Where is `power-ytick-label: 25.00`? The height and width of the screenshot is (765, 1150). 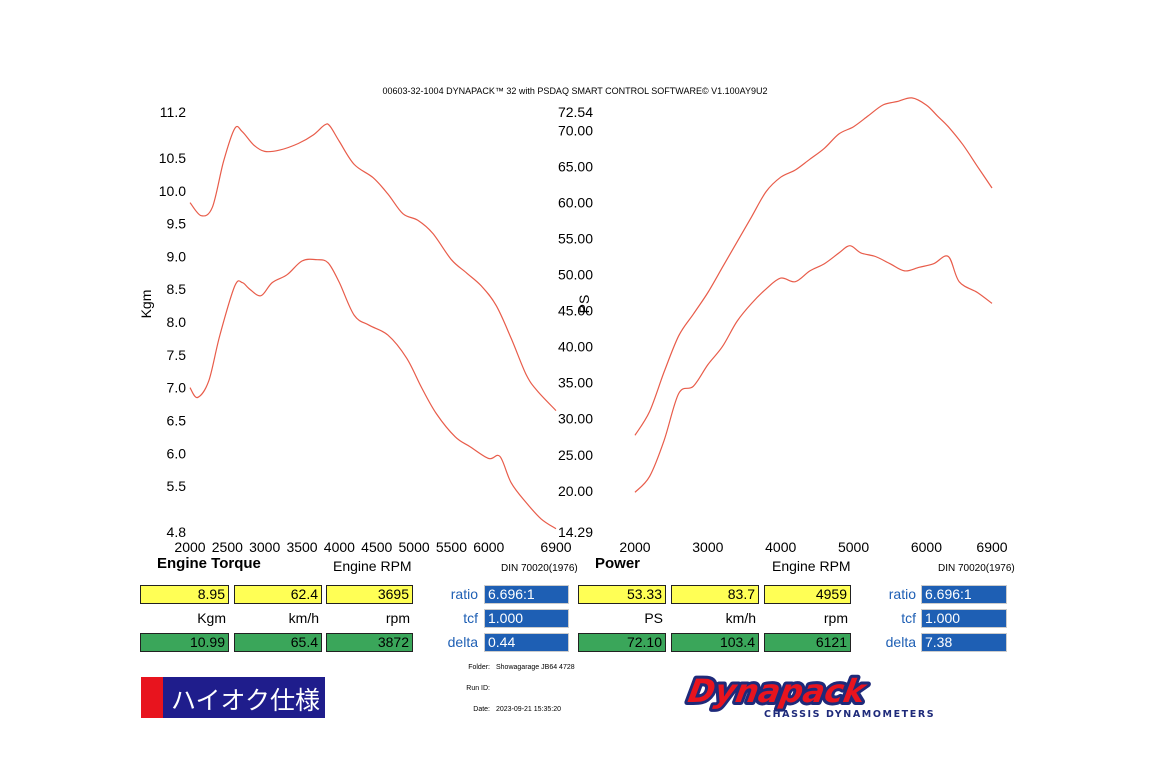 power-ytick-label: 25.00 is located at coordinates (575, 455).